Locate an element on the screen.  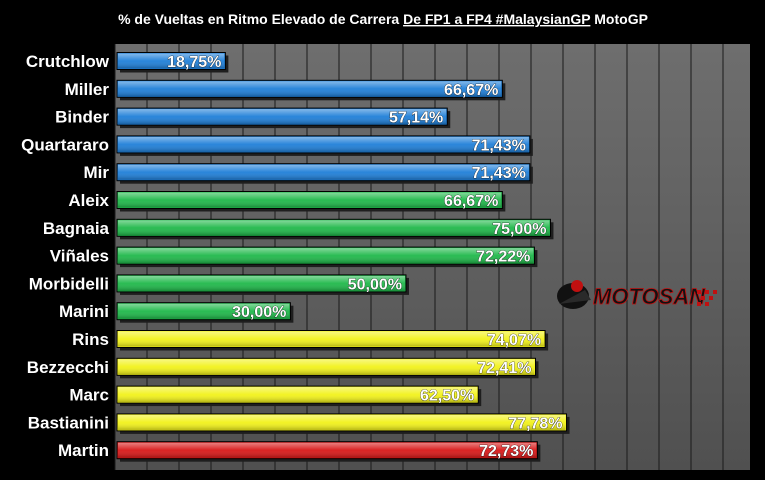
bar-row: Mir 71,43% is located at coordinates (308, 173).